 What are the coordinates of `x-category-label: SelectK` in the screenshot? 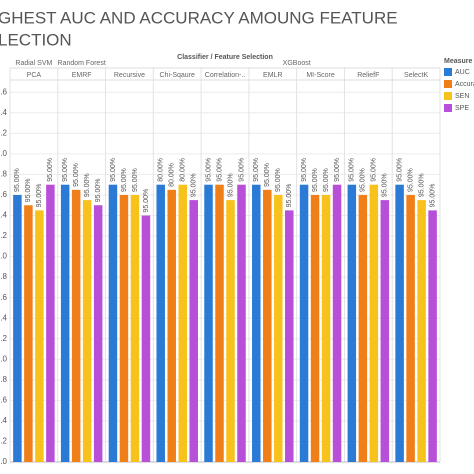 It's located at (416, 75).